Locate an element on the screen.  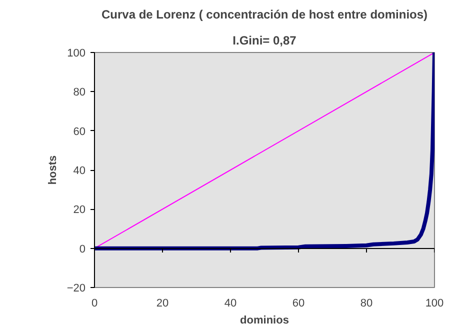
y-tick-label: 100 is located at coordinates (76, 54).